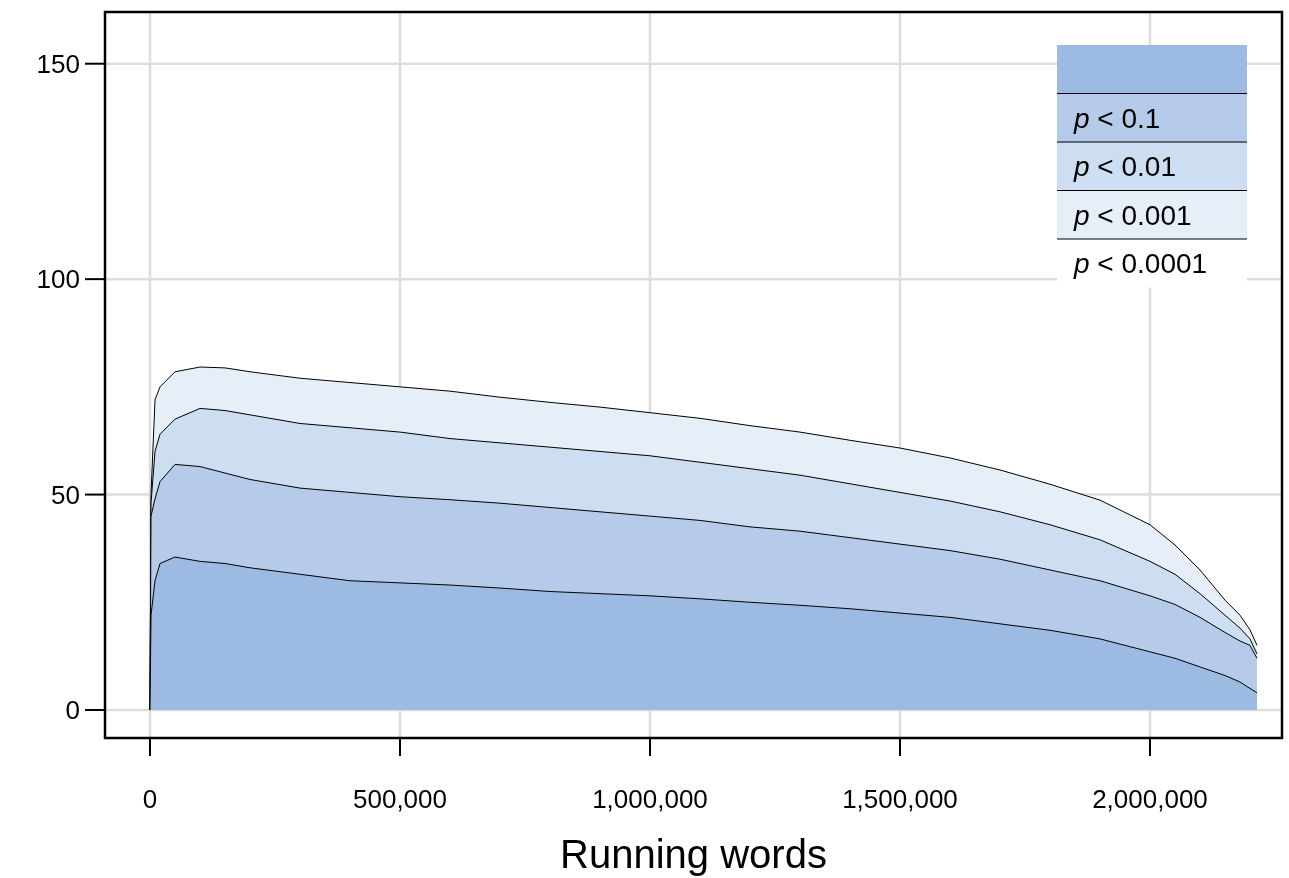 This screenshot has width=1289, height=878. What do you see at coordinates (1117, 118) in the screenshot?
I see `text: p < 0.1` at bounding box center [1117, 118].